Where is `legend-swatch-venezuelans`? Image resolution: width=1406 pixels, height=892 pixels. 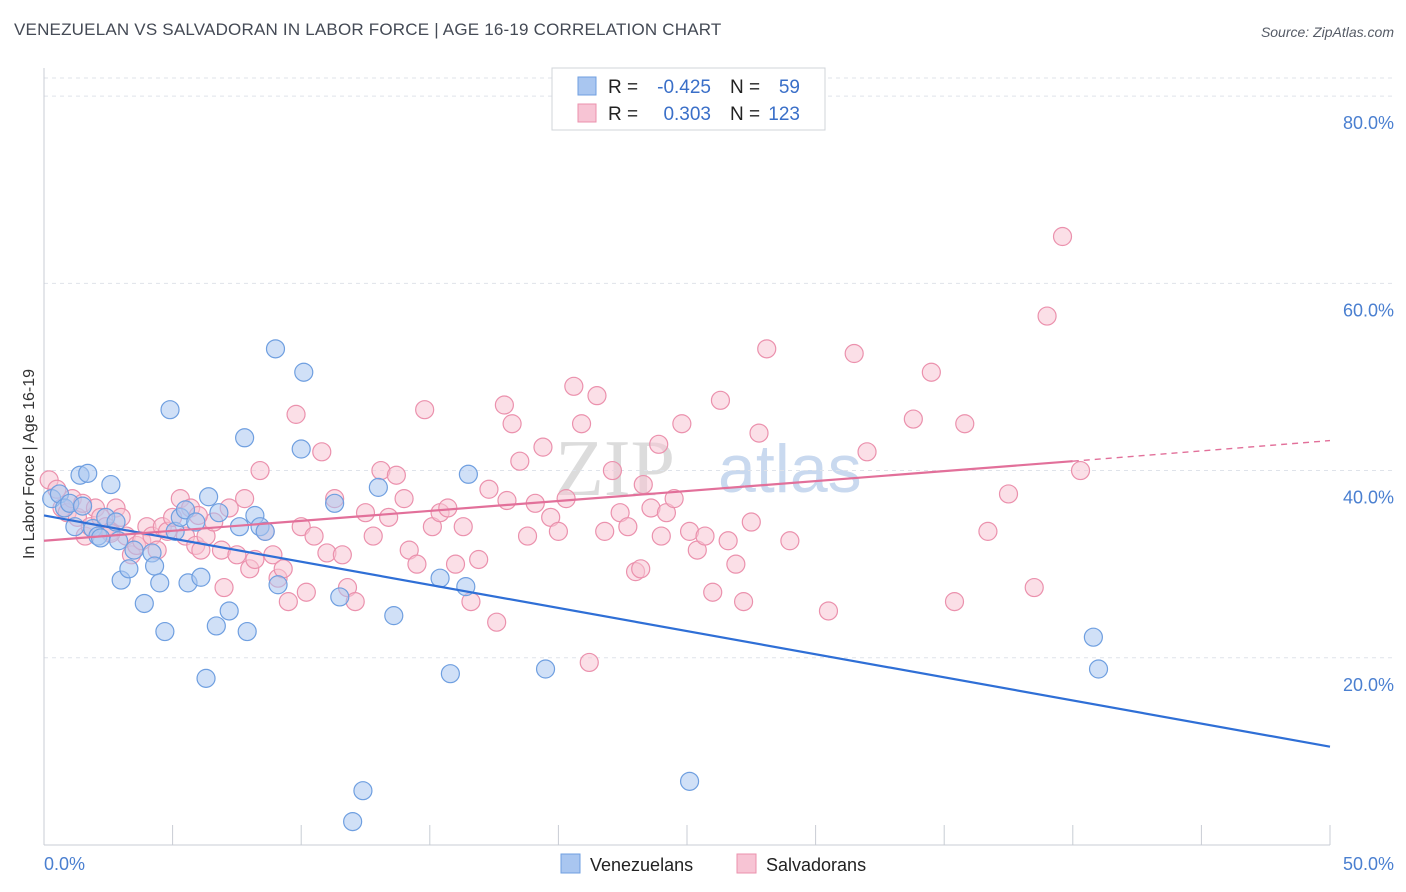
legend-swatch-venezuelans is located at coordinates (587, 86).